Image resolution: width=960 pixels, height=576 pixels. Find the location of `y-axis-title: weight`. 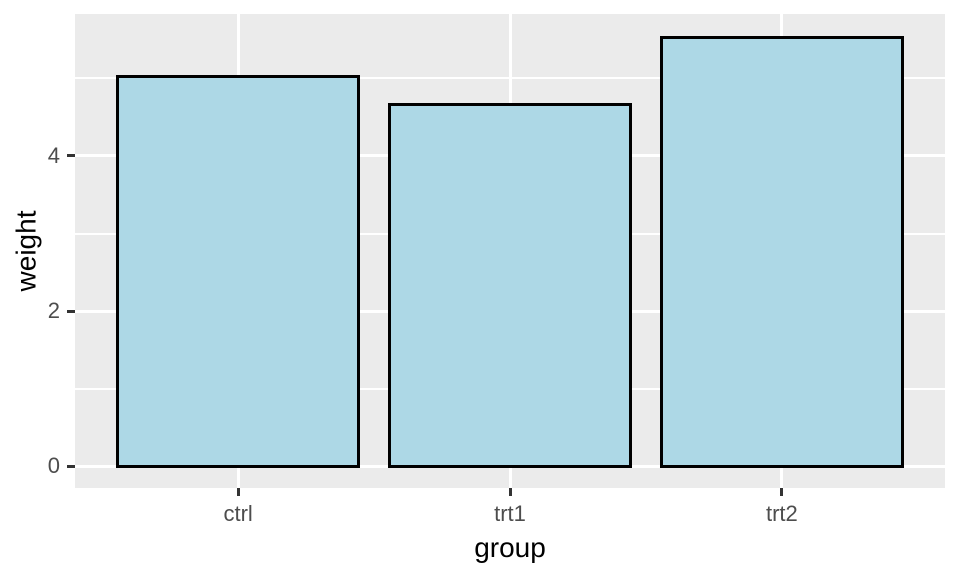

y-axis-title: weight is located at coordinates (26, 251).